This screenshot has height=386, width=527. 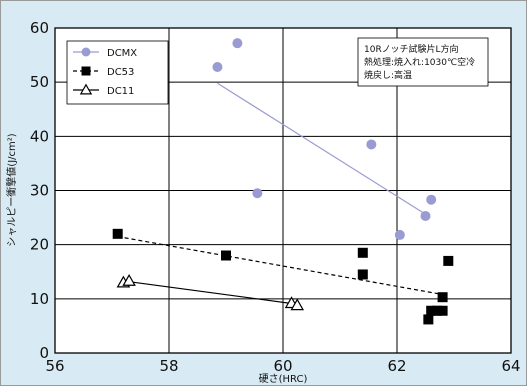 What do you see at coordinates (54, 366) in the screenshot?
I see `x-tick-label: 56` at bounding box center [54, 366].